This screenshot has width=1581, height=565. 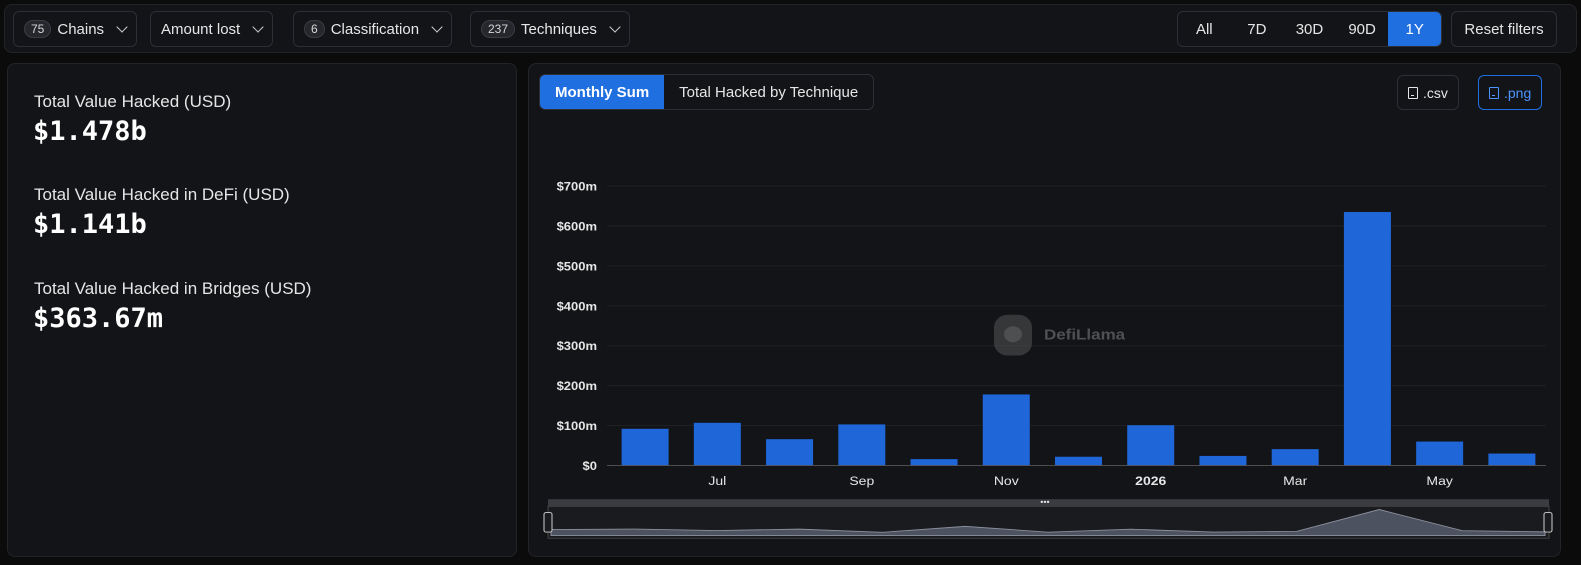 I want to click on bridges-hacked-label: Total Value Hacked in Bridges (USD), so click(x=173, y=288).